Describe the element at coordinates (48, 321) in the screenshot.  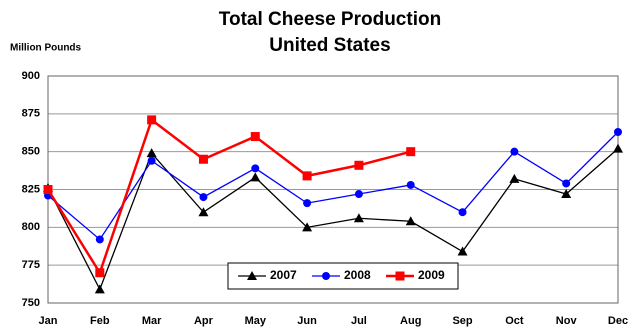
I see `x-tick-label: Jan` at that location.